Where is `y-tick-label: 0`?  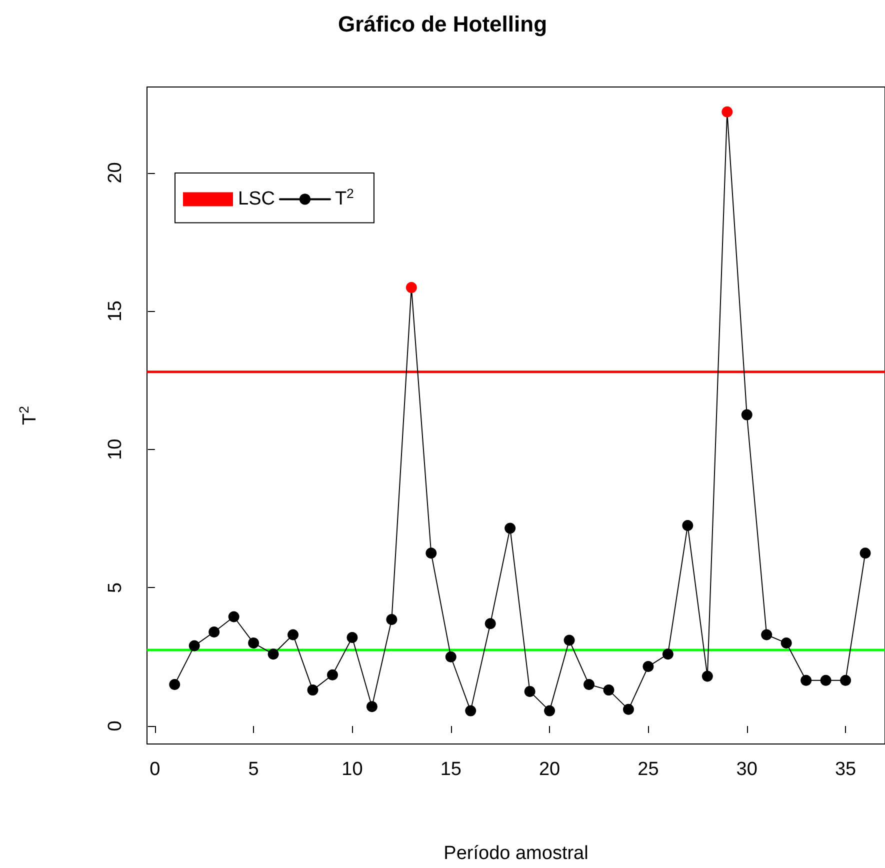
y-tick-label: 0 is located at coordinates (115, 726).